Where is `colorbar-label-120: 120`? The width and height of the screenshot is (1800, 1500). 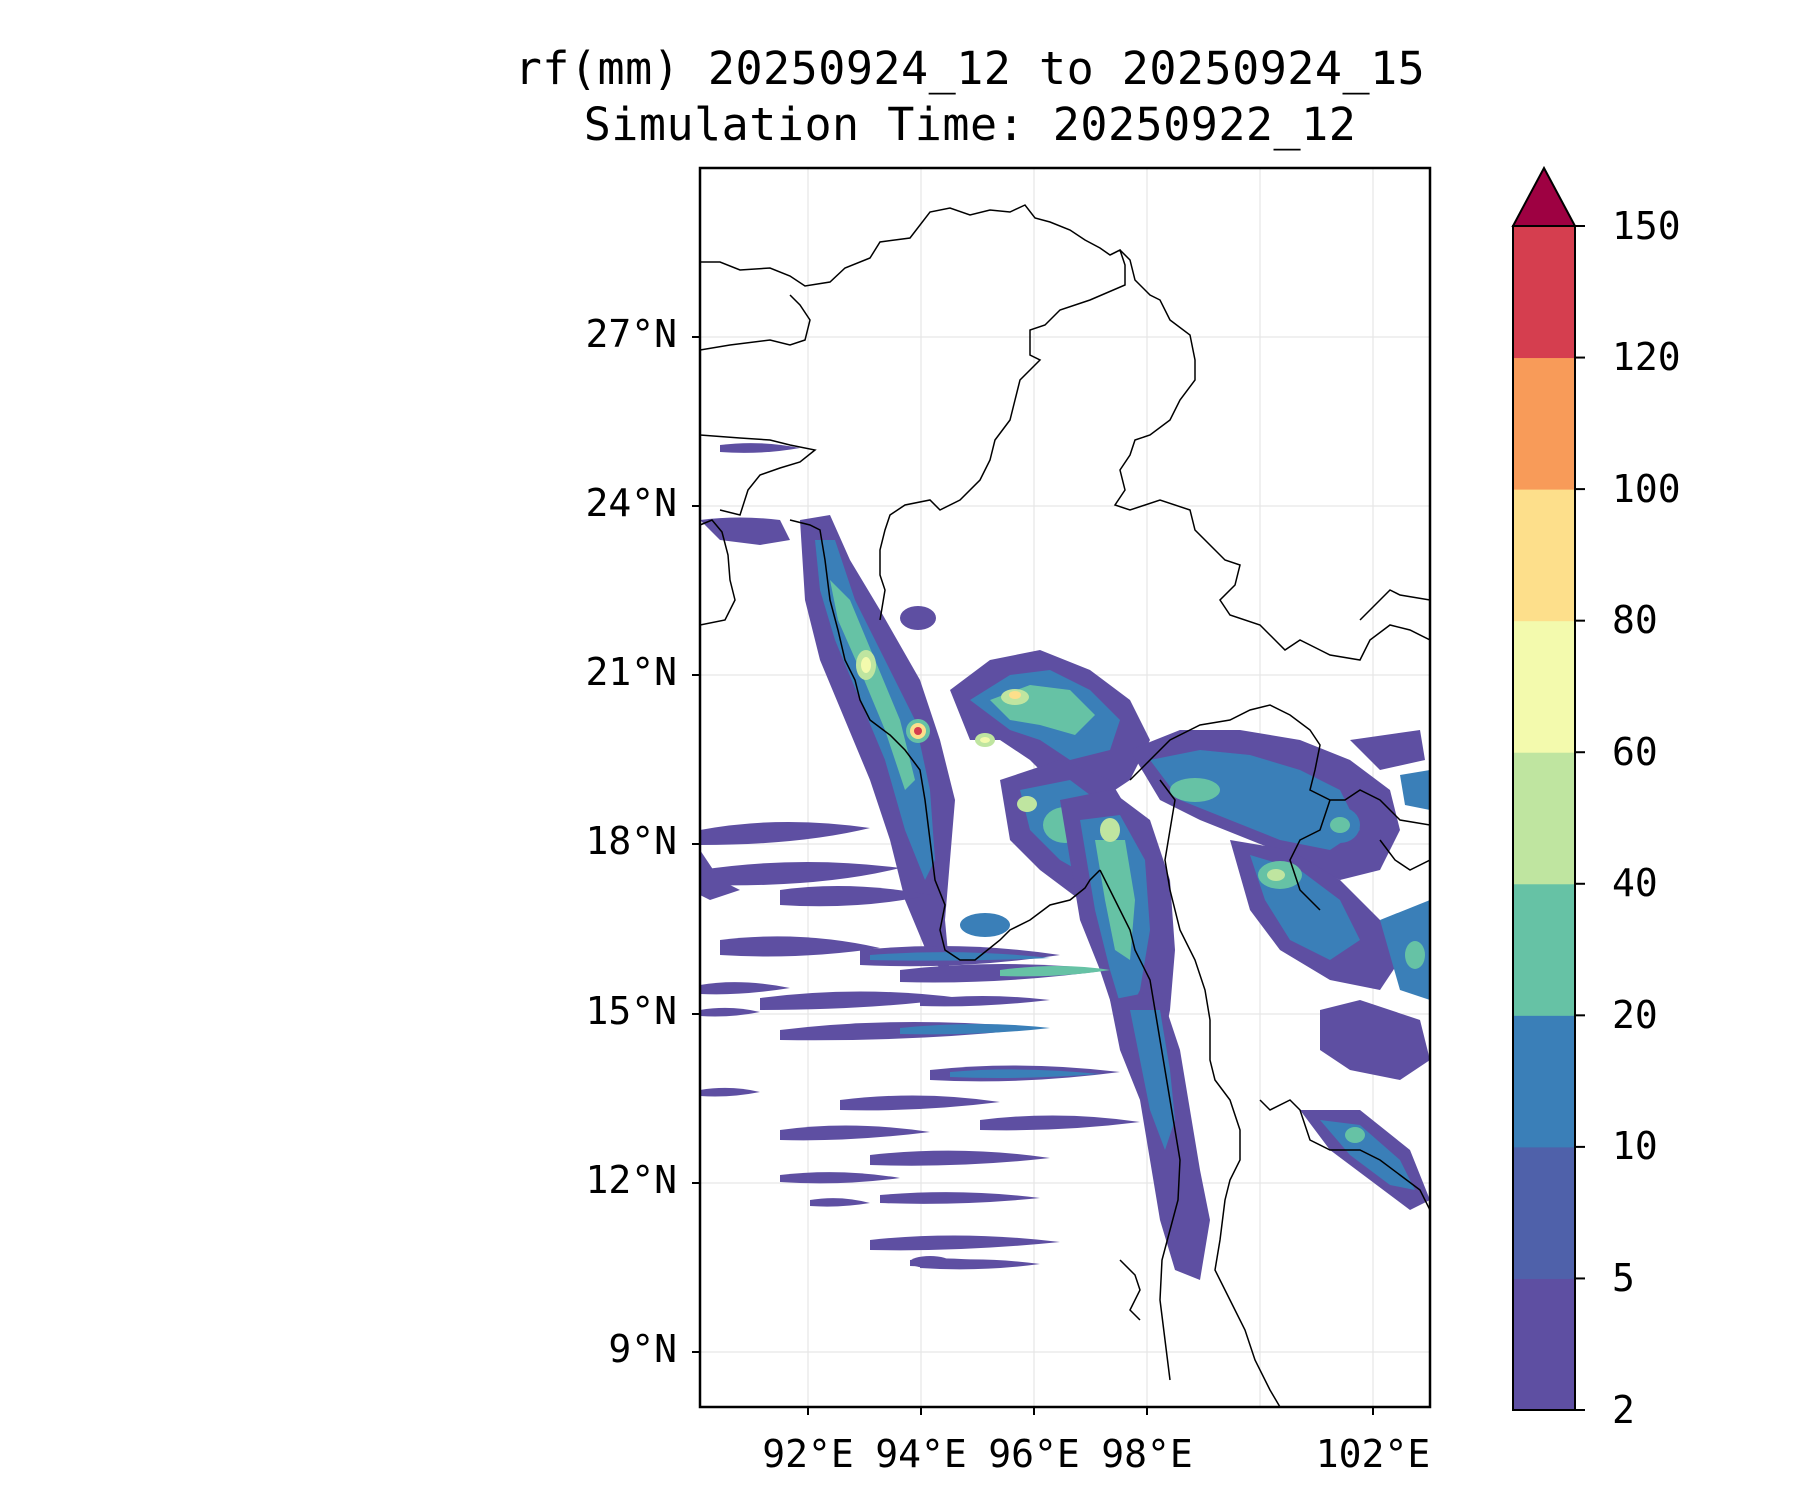 colorbar-label-120: 120 is located at coordinates (1646, 357).